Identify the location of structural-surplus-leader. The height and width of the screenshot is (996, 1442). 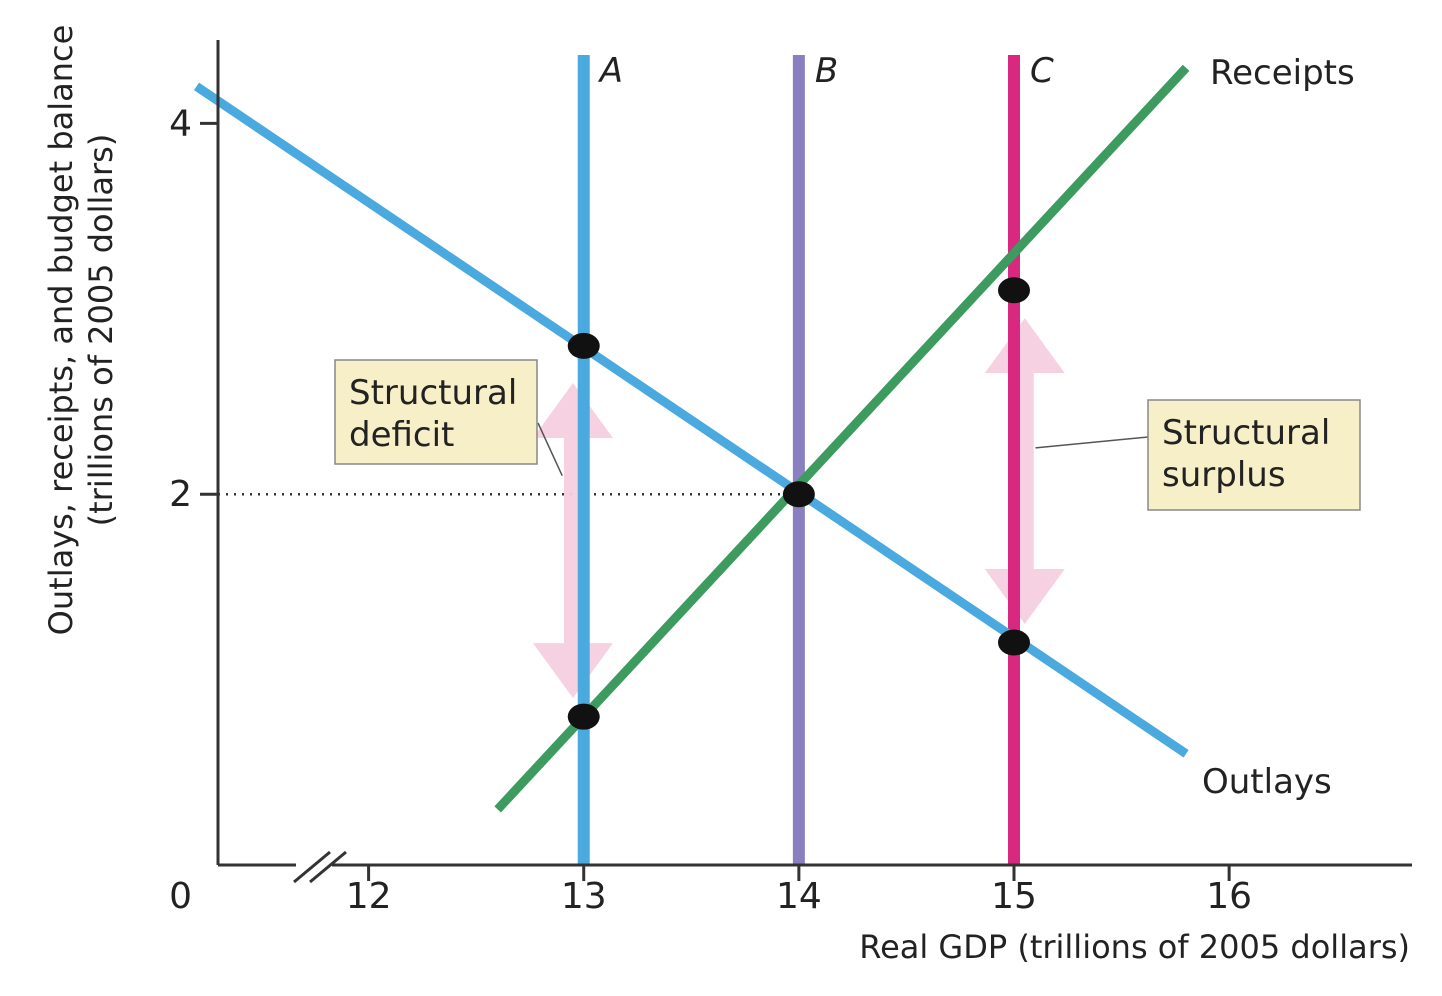
(1092, 442).